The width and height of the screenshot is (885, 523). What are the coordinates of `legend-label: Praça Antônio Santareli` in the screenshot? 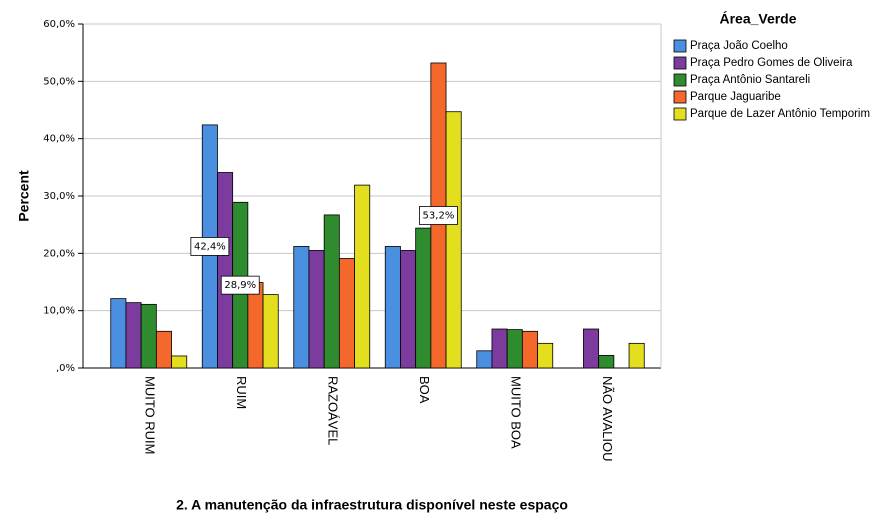 It's located at (750, 80).